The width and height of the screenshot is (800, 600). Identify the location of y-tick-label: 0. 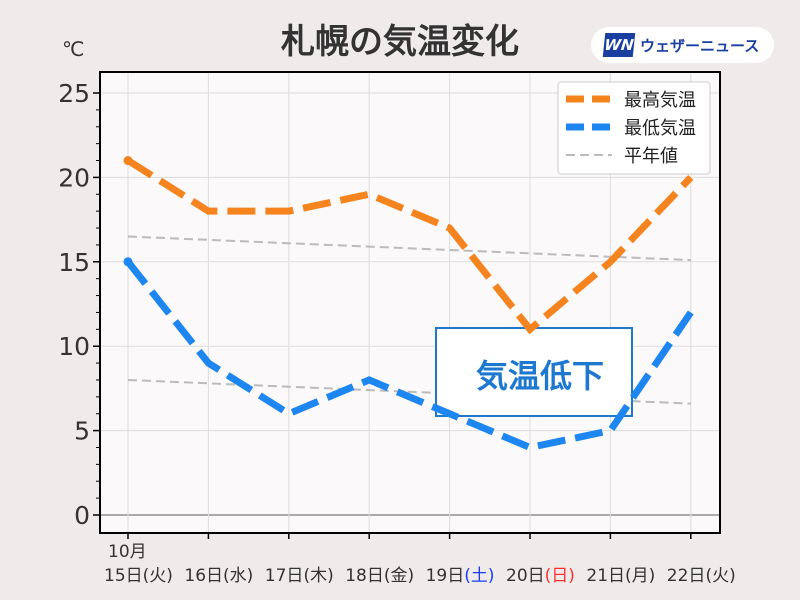
(82, 515).